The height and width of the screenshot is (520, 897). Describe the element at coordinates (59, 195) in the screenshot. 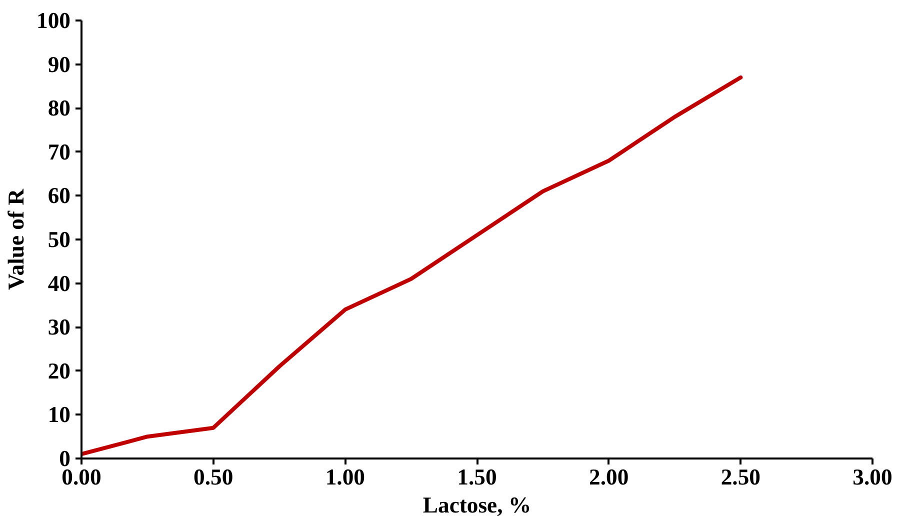

I see `y-tick-label: 60` at that location.